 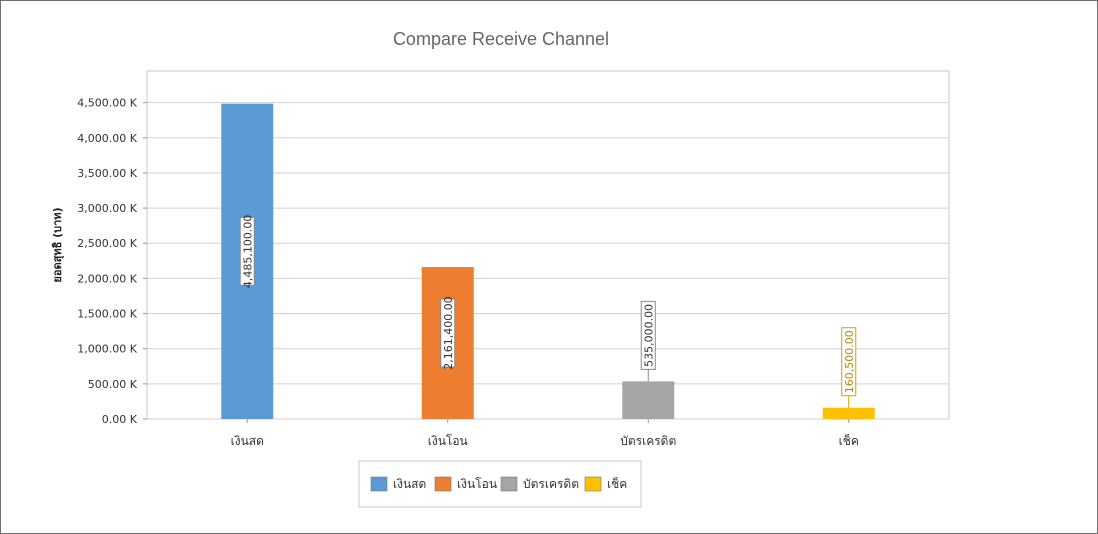 I want to click on data-label-4: 160,500.00, so click(x=849, y=362).